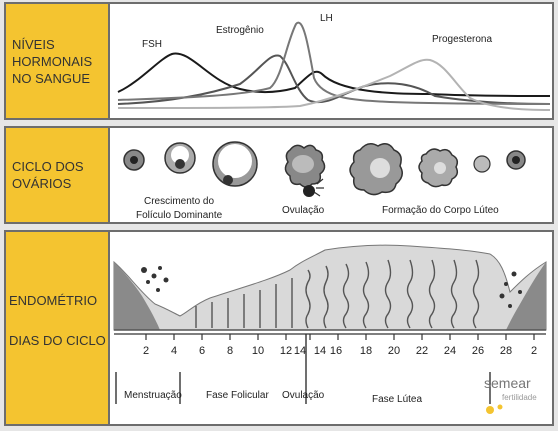 The width and height of the screenshot is (558, 431). I want to click on logo-brand: semear, so click(507, 383).